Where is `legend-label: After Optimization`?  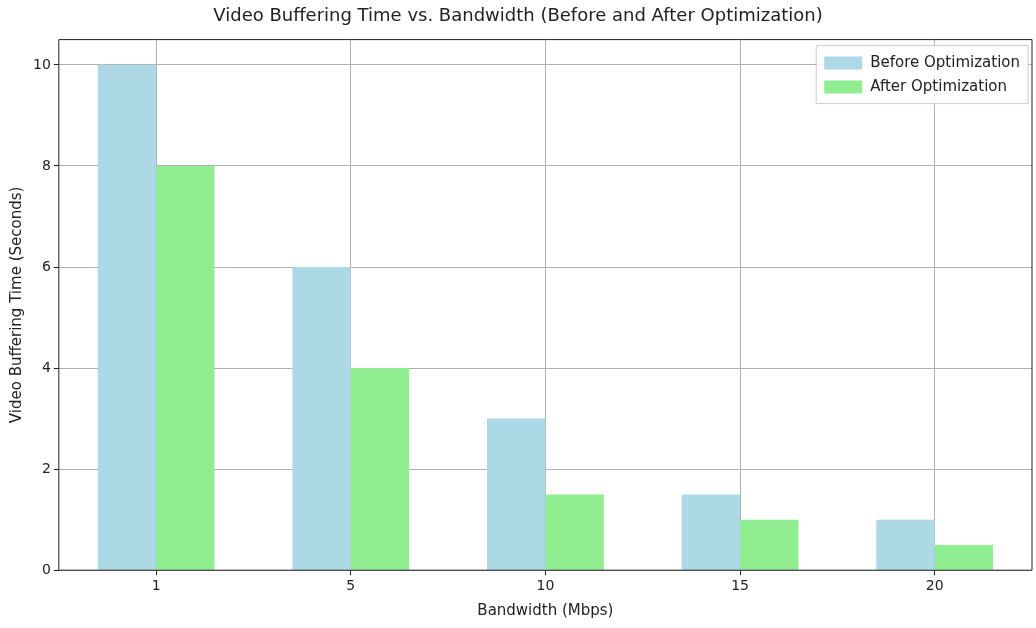 legend-label: After Optimization is located at coordinates (938, 86).